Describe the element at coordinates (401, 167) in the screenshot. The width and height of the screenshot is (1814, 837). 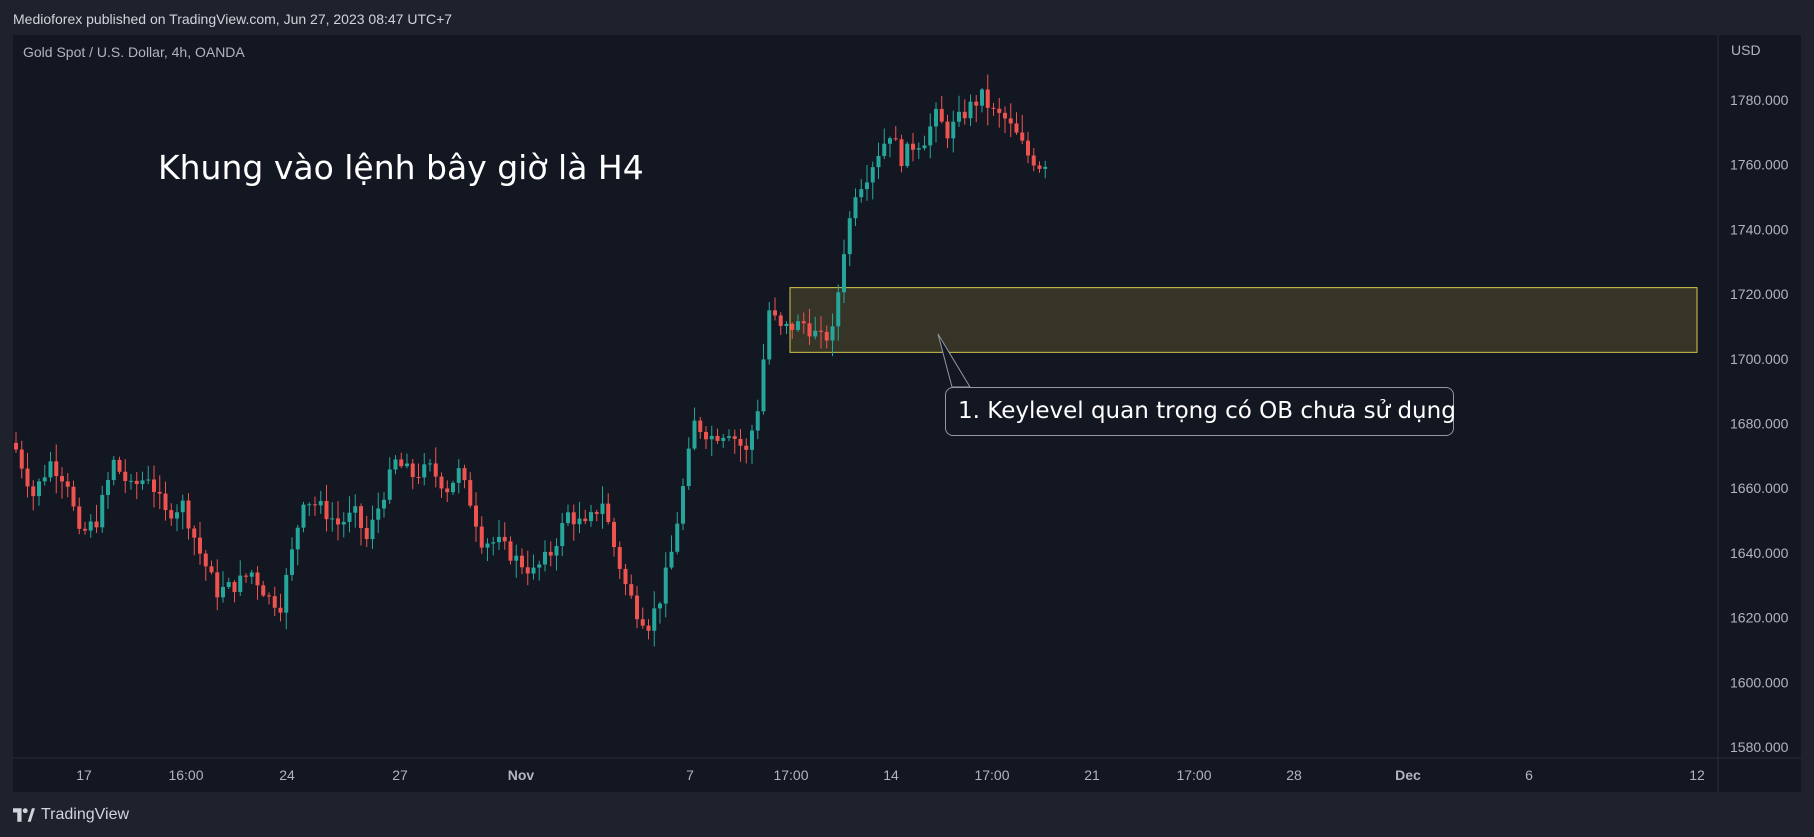
I see `timeframe-annotation: Khung vào lệnh bây giờ là H4` at that location.